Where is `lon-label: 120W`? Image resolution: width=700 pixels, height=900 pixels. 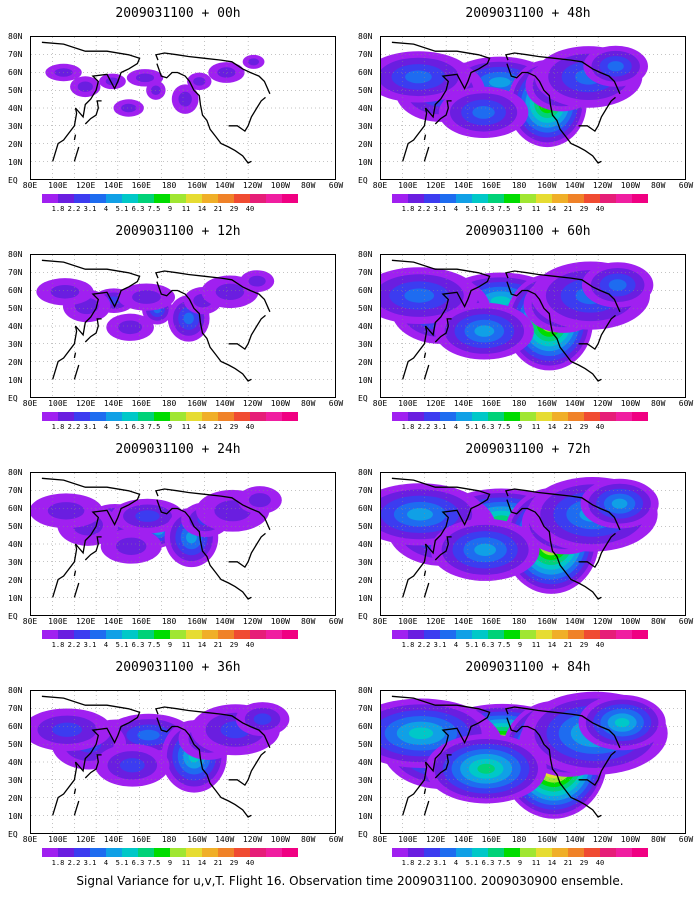
lon-label: 120W is located at coordinates (252, 403).